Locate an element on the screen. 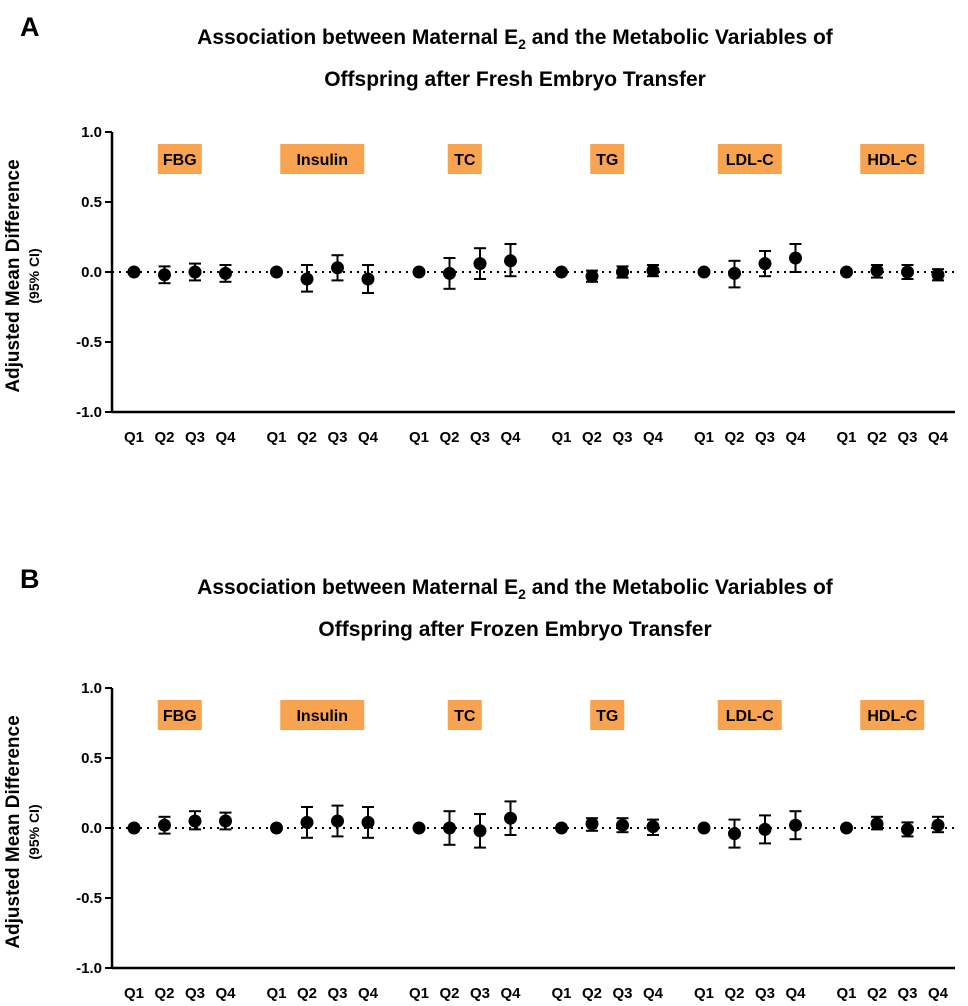 The image size is (968, 1006). group-label-text: TG is located at coordinates (607, 160).